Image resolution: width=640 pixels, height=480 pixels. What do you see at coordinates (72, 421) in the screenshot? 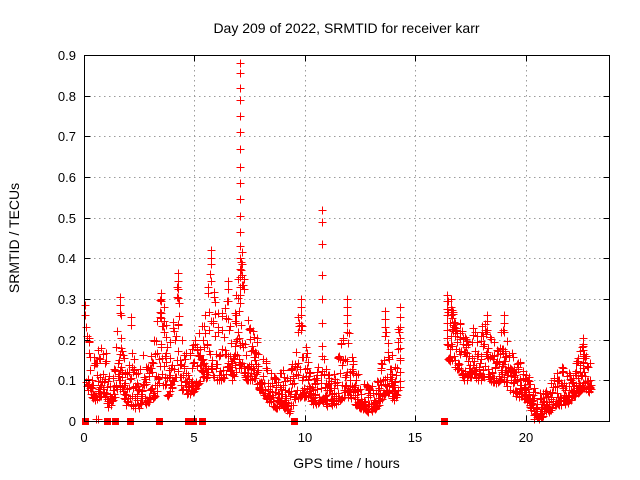
I see `y-tick-label: 0` at bounding box center [72, 421].